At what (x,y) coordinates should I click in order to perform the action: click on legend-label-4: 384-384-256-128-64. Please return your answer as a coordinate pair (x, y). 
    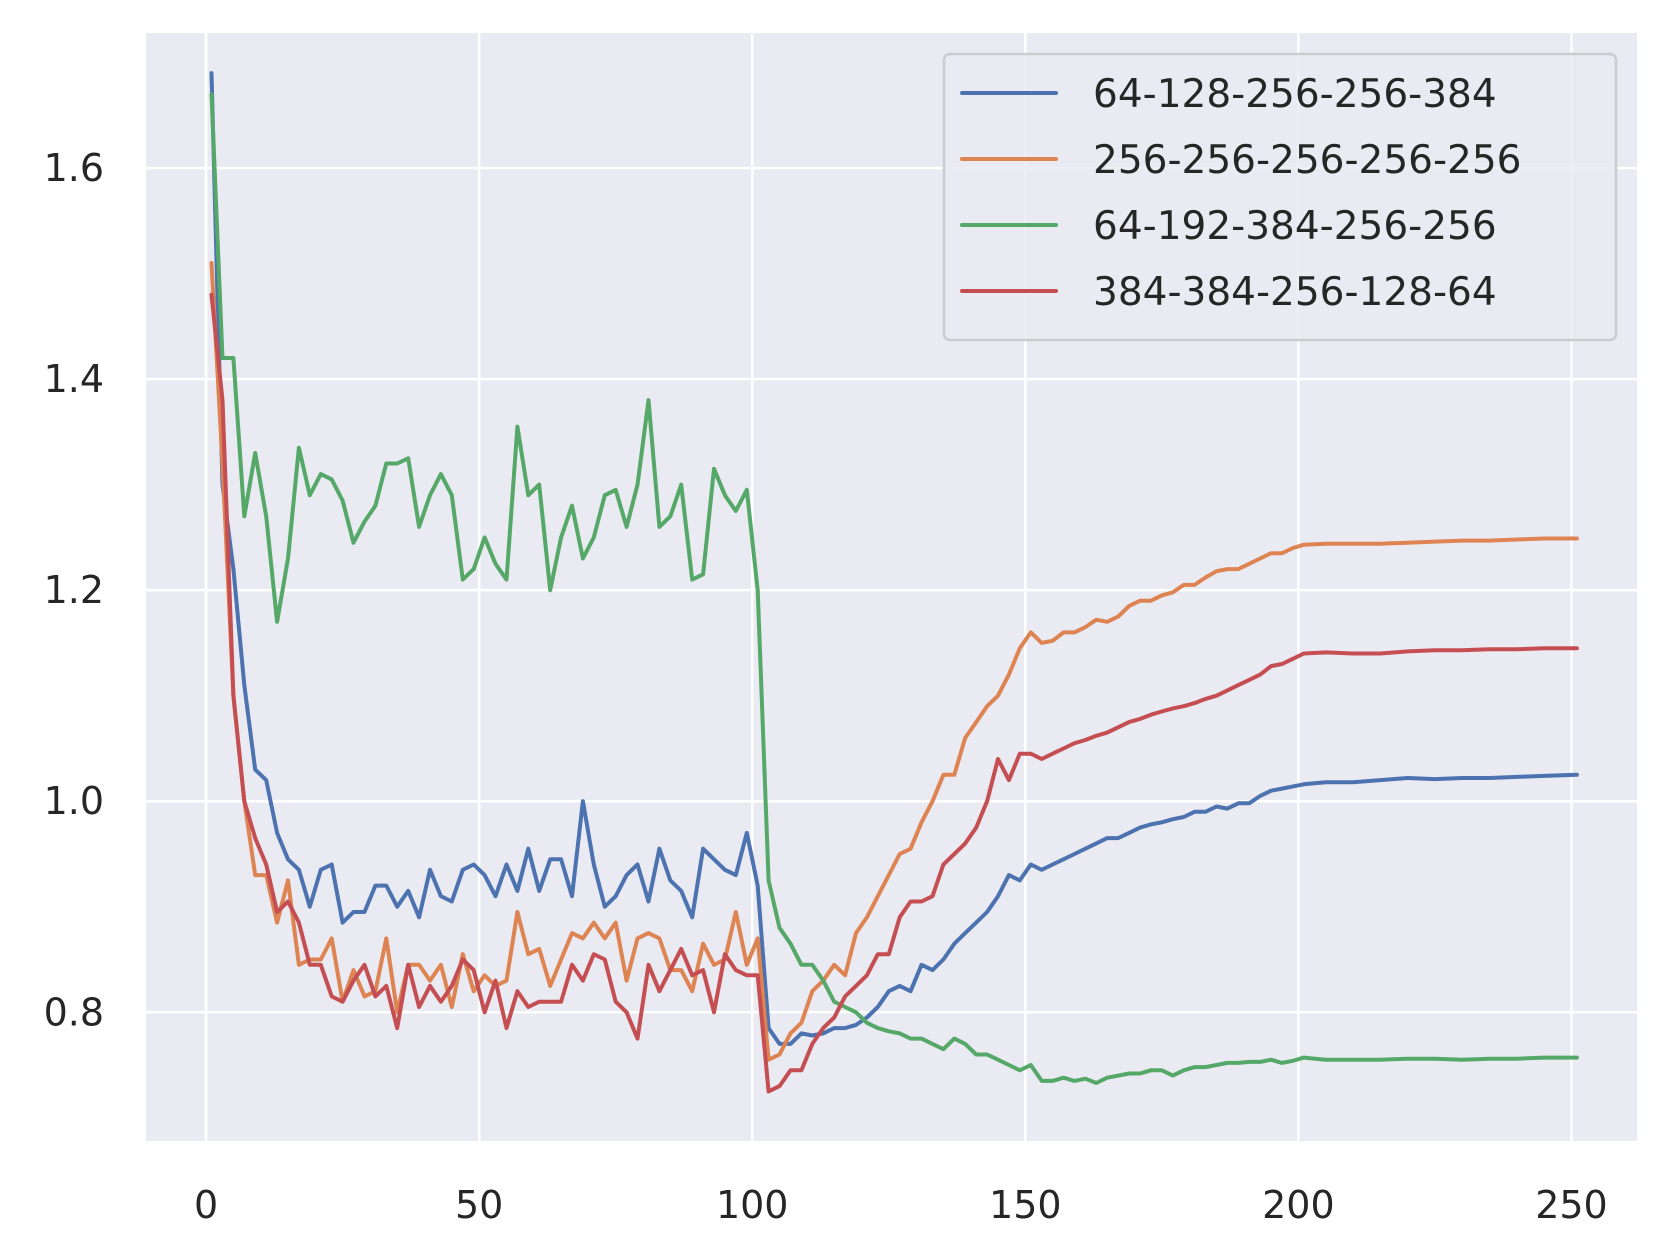
    Looking at the image, I should click on (1295, 292).